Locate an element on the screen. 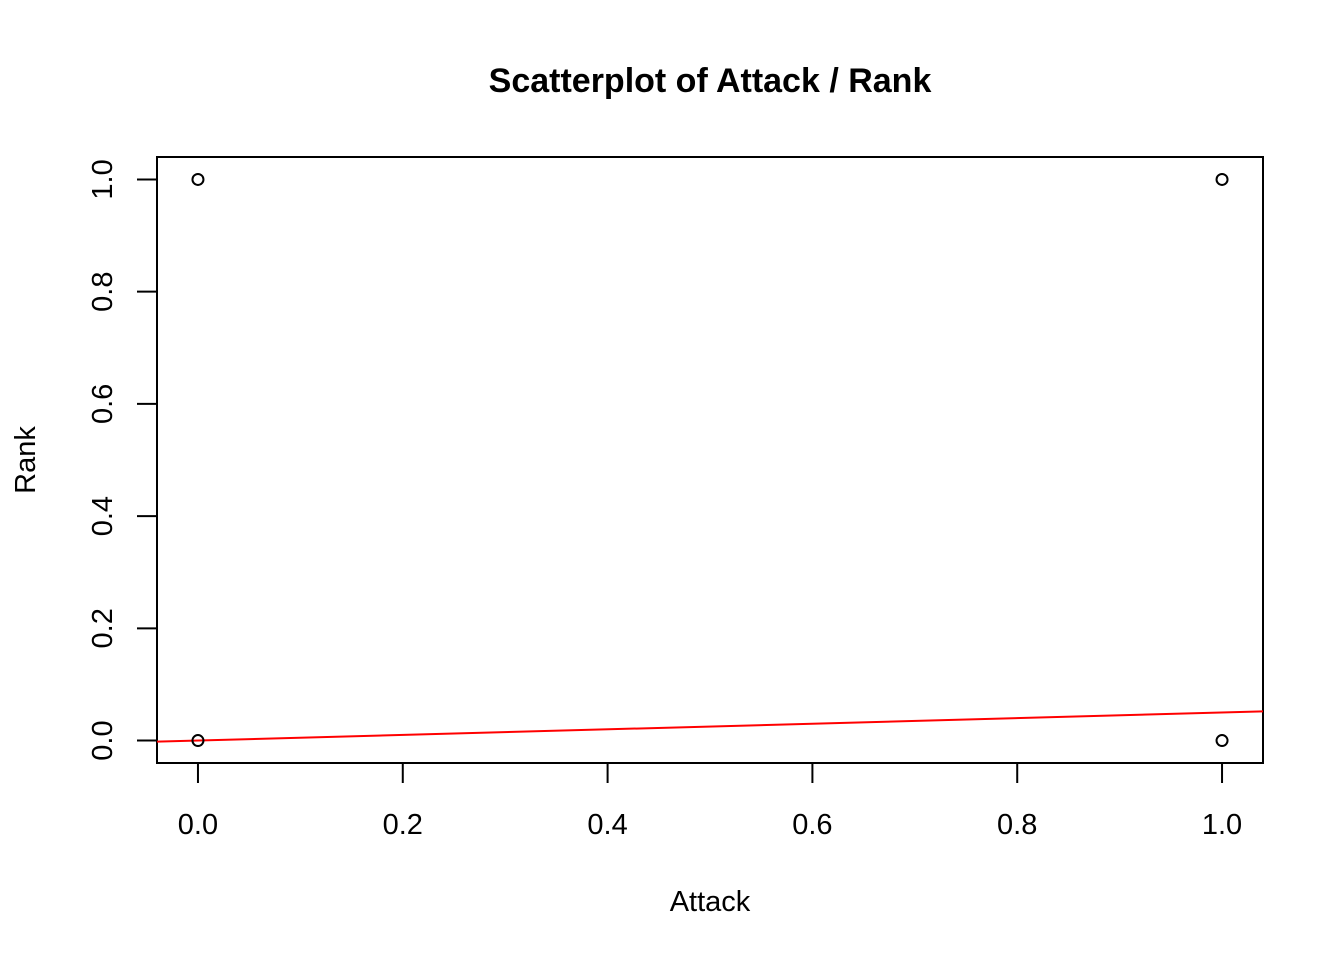 Image resolution: width=1344 pixels, height=960 pixels. y-axis-label: Rank is located at coordinates (26, 460).